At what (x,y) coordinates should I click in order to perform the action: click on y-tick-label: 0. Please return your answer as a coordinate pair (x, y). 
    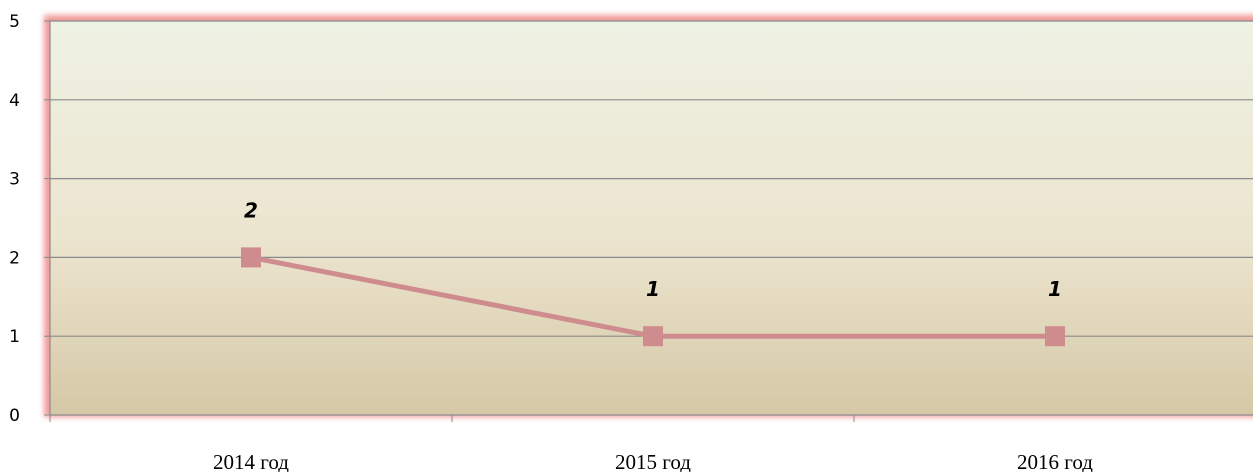
    Looking at the image, I should click on (14, 416).